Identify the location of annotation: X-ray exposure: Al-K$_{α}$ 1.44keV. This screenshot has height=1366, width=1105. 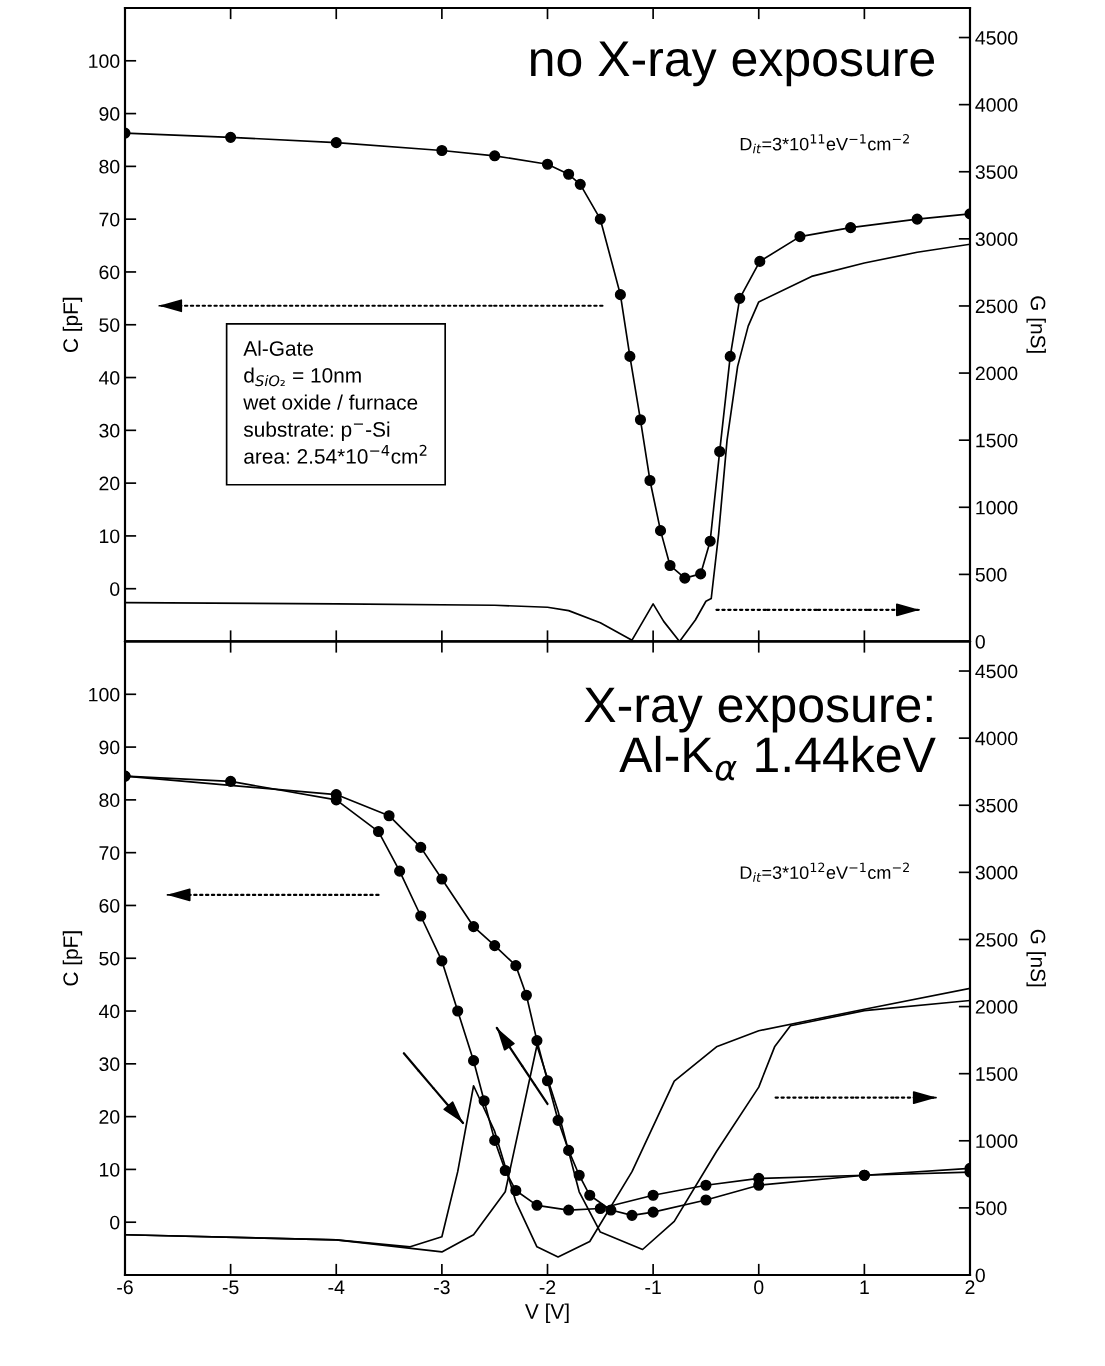
(760, 734).